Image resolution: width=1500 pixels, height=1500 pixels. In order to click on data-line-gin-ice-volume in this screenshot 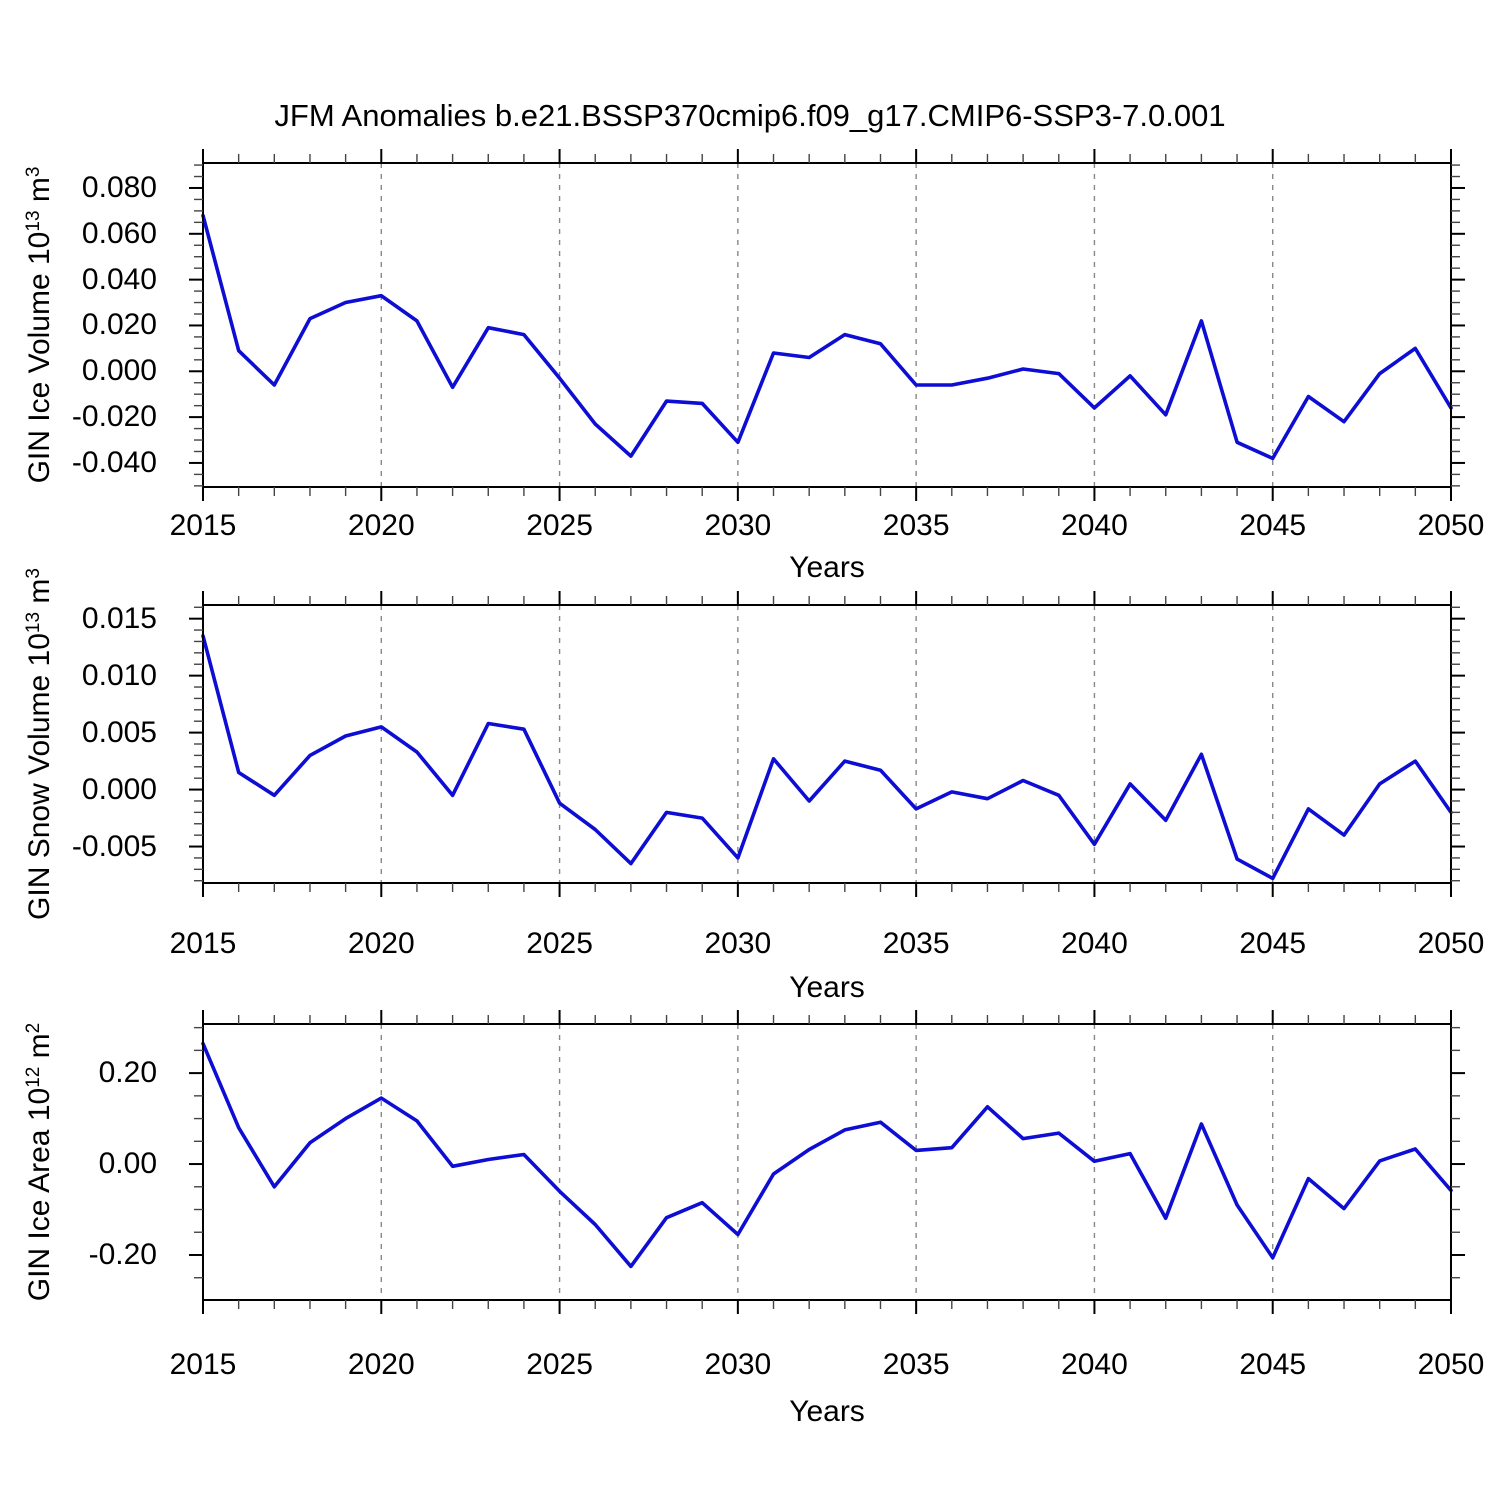, I will do `click(827, 337)`.